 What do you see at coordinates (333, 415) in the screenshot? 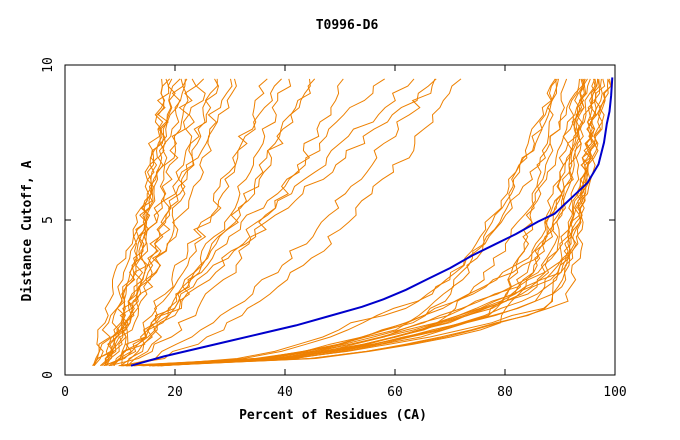
I see `x-axis-label: Percent of Residues (CA)` at bounding box center [333, 415].